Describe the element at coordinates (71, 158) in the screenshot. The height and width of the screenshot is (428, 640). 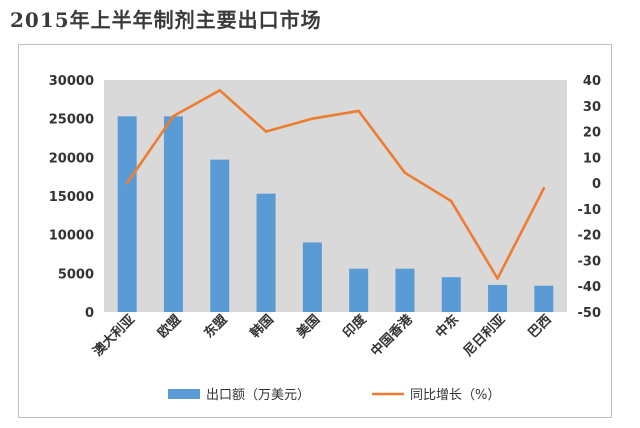
I see `left-axis-tick-label: 20000` at that location.